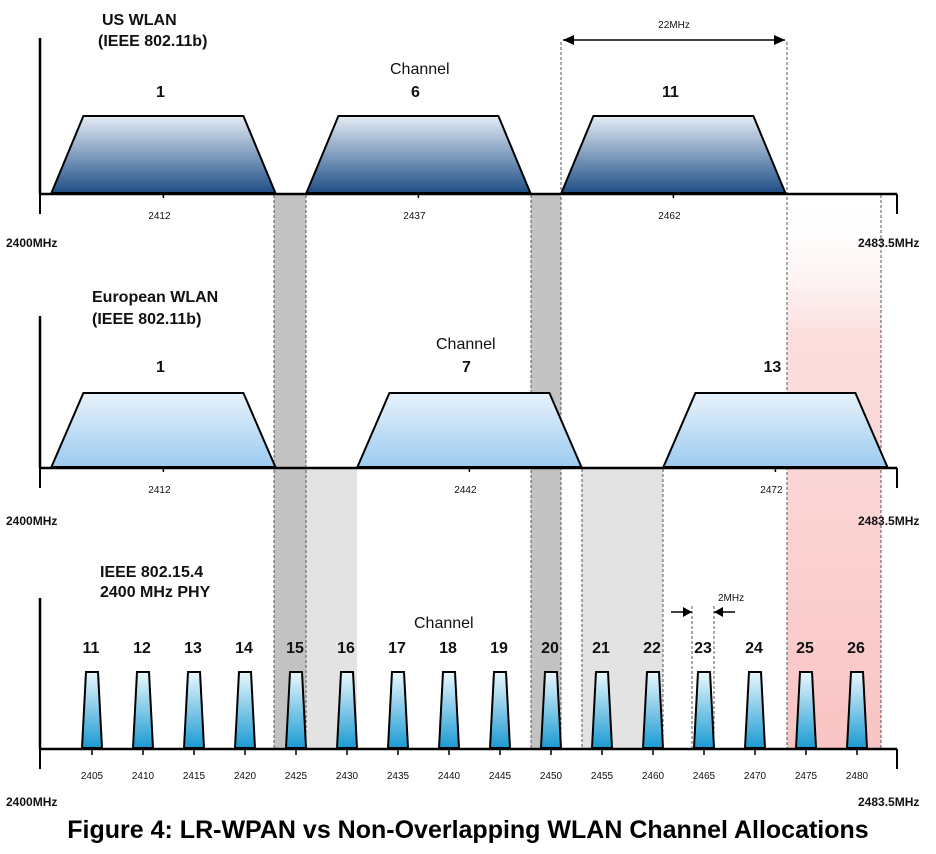 The image size is (936, 854). What do you see at coordinates (92, 776) in the screenshot?
I see `lr-center-freq: 2405` at bounding box center [92, 776].